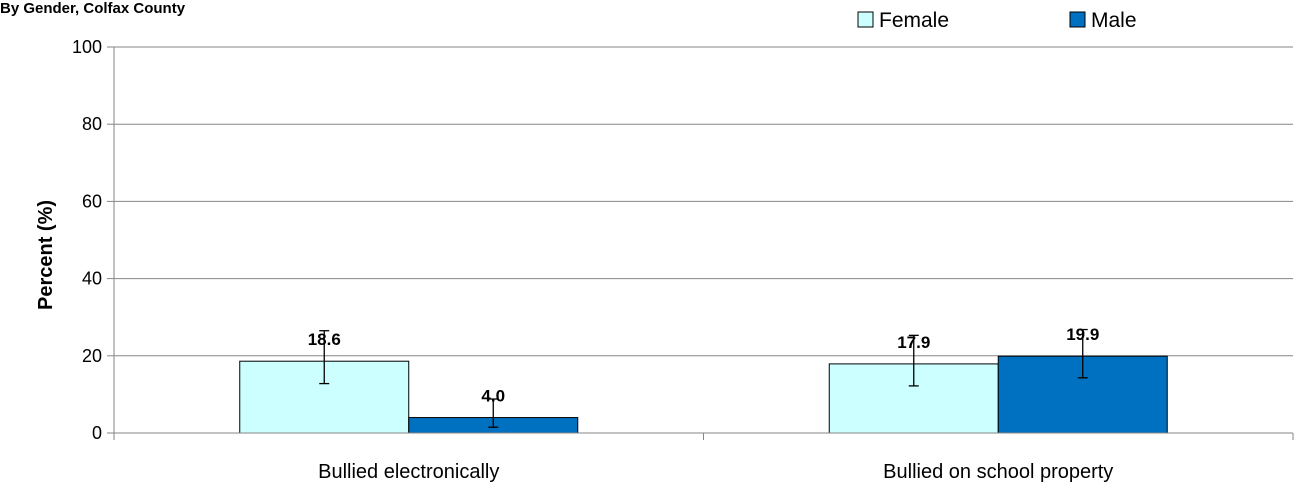 This screenshot has height=487, width=1294. Describe the element at coordinates (87, 240) in the screenshot. I see `y-tick-labels: 0 20 40 60 80 100` at that location.